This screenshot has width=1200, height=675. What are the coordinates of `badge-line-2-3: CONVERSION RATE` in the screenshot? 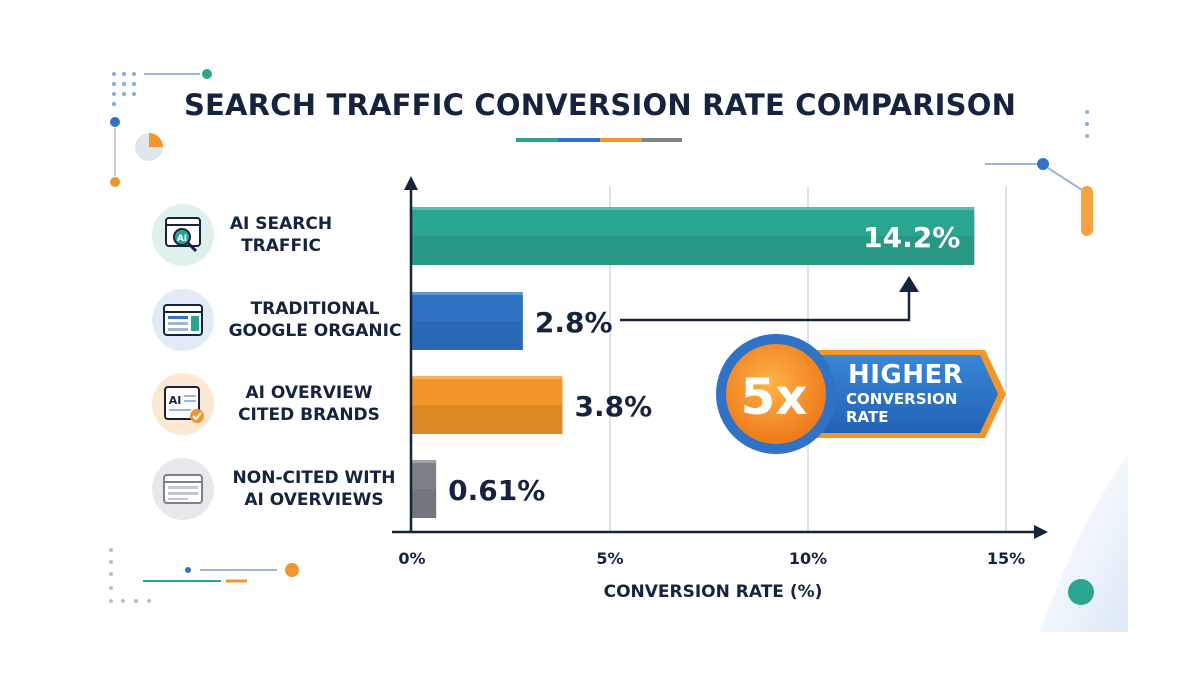 It's located at (911, 408).